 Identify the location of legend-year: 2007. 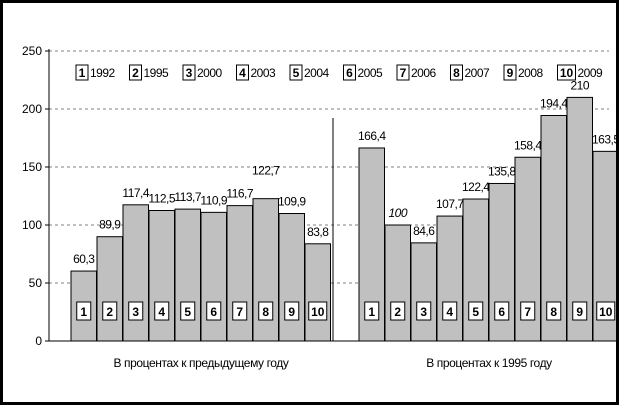
(478, 73).